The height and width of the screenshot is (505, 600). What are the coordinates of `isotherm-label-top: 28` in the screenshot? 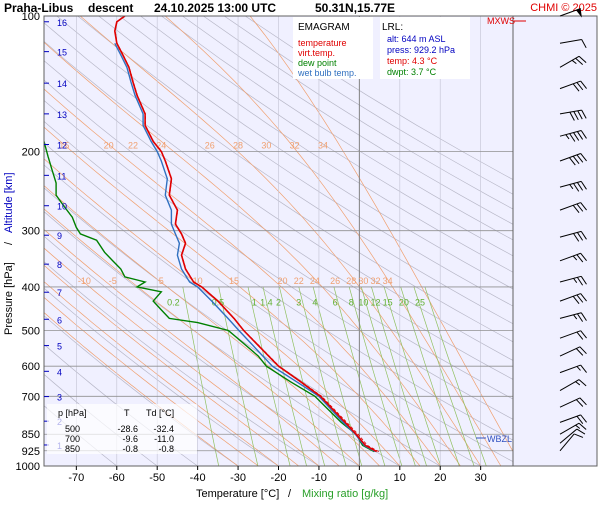 It's located at (238, 145).